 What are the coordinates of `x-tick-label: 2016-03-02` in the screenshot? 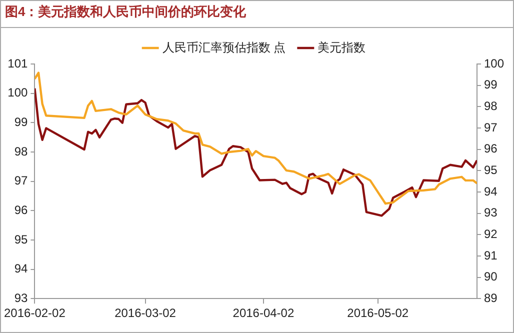 It's located at (145, 313).